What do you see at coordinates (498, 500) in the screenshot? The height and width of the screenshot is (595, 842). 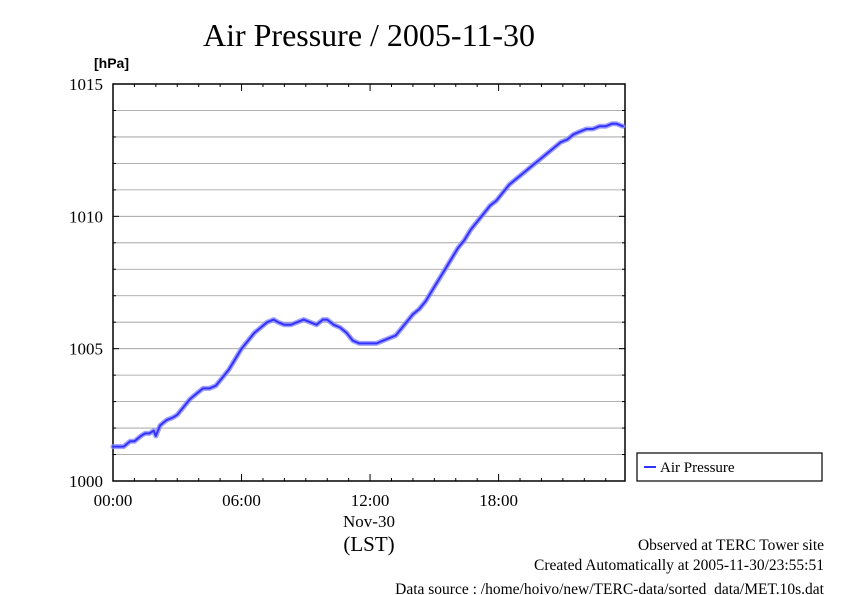 I see `x-tick-label: 18:00` at bounding box center [498, 500].